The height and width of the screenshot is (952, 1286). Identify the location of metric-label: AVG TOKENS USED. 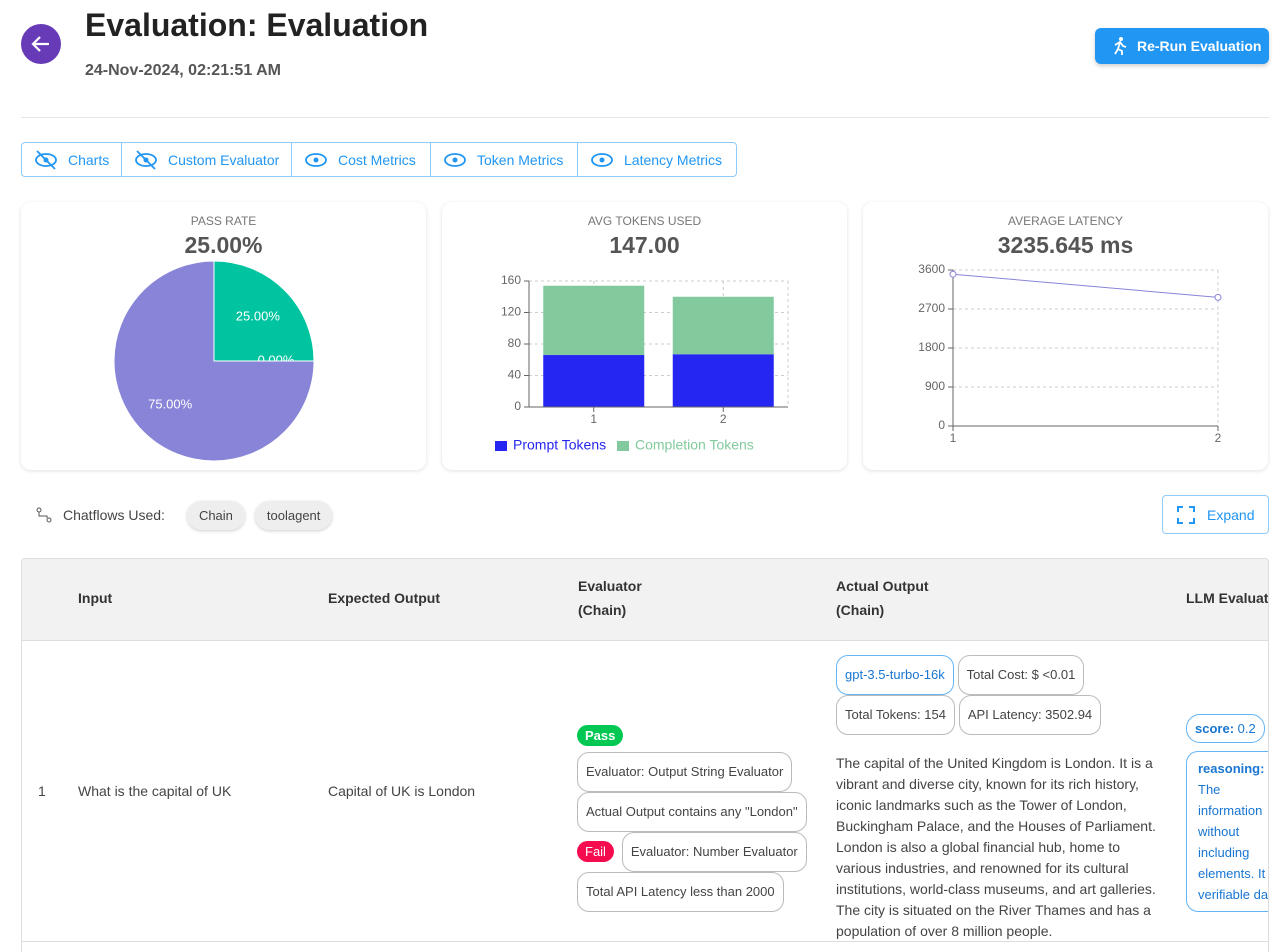
(644, 221).